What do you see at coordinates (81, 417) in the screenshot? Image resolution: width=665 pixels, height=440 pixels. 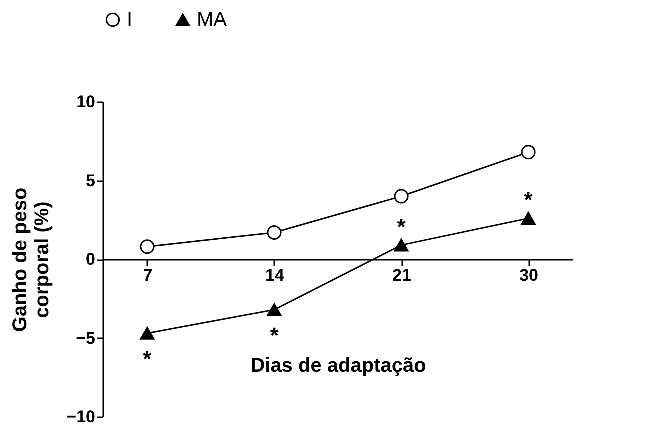 I see `y-tick-label: −10` at bounding box center [81, 417].